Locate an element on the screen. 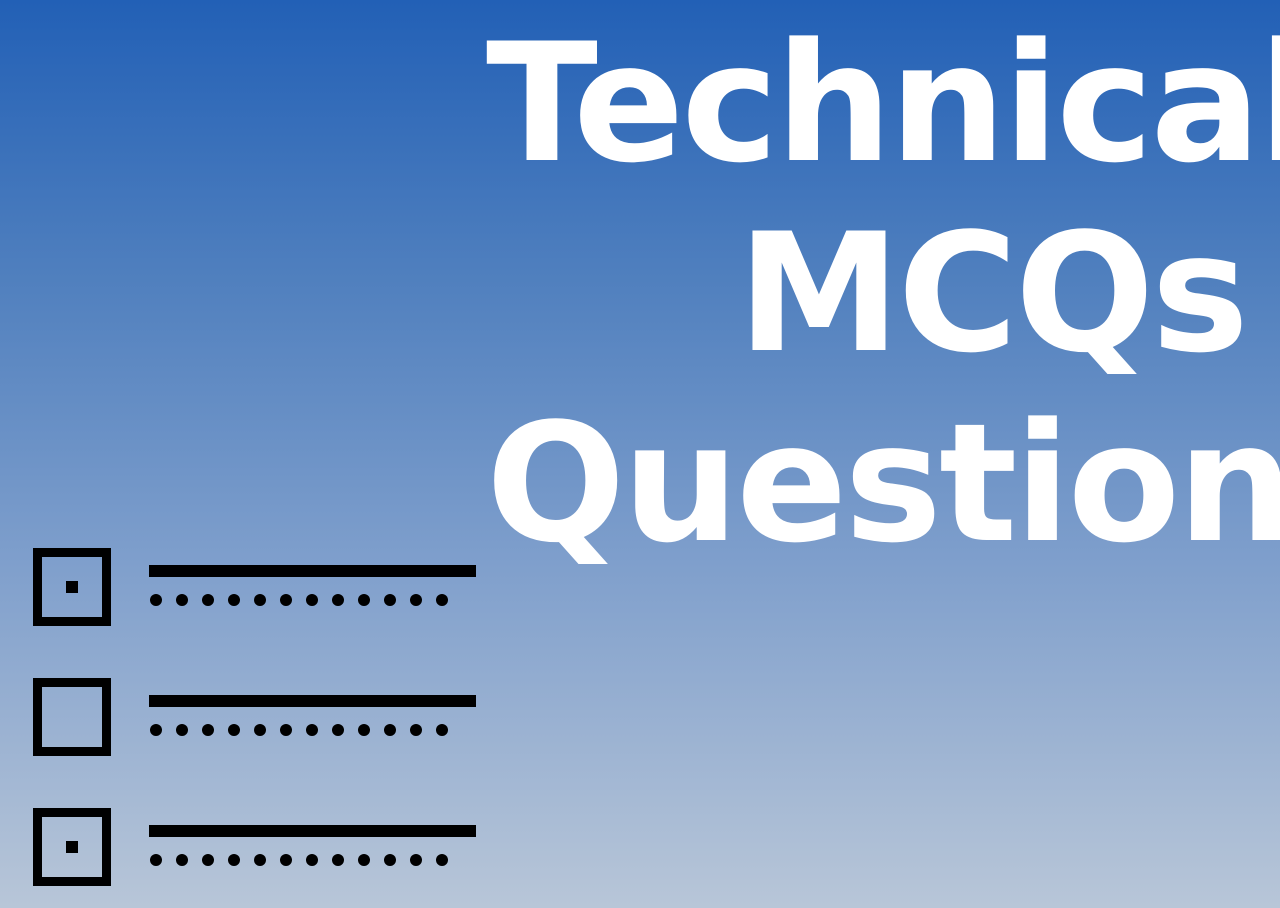 The image size is (1280, 908). checklist-graphic is located at coordinates (263, 718).